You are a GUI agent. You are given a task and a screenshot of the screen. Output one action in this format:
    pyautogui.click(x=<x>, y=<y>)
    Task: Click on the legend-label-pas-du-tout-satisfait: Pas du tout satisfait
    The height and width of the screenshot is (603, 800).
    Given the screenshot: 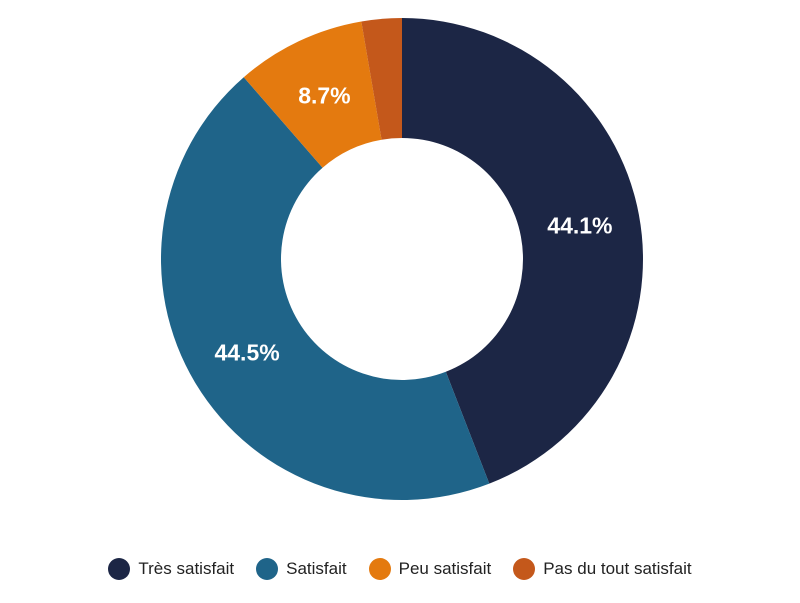 What is the action you would take?
    pyautogui.click(x=617, y=568)
    